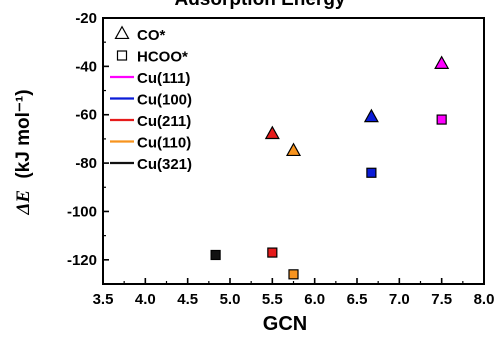 The width and height of the screenshot is (498, 340). What do you see at coordinates (164, 100) in the screenshot?
I see `legend-label: Cu(100)` at bounding box center [164, 100].